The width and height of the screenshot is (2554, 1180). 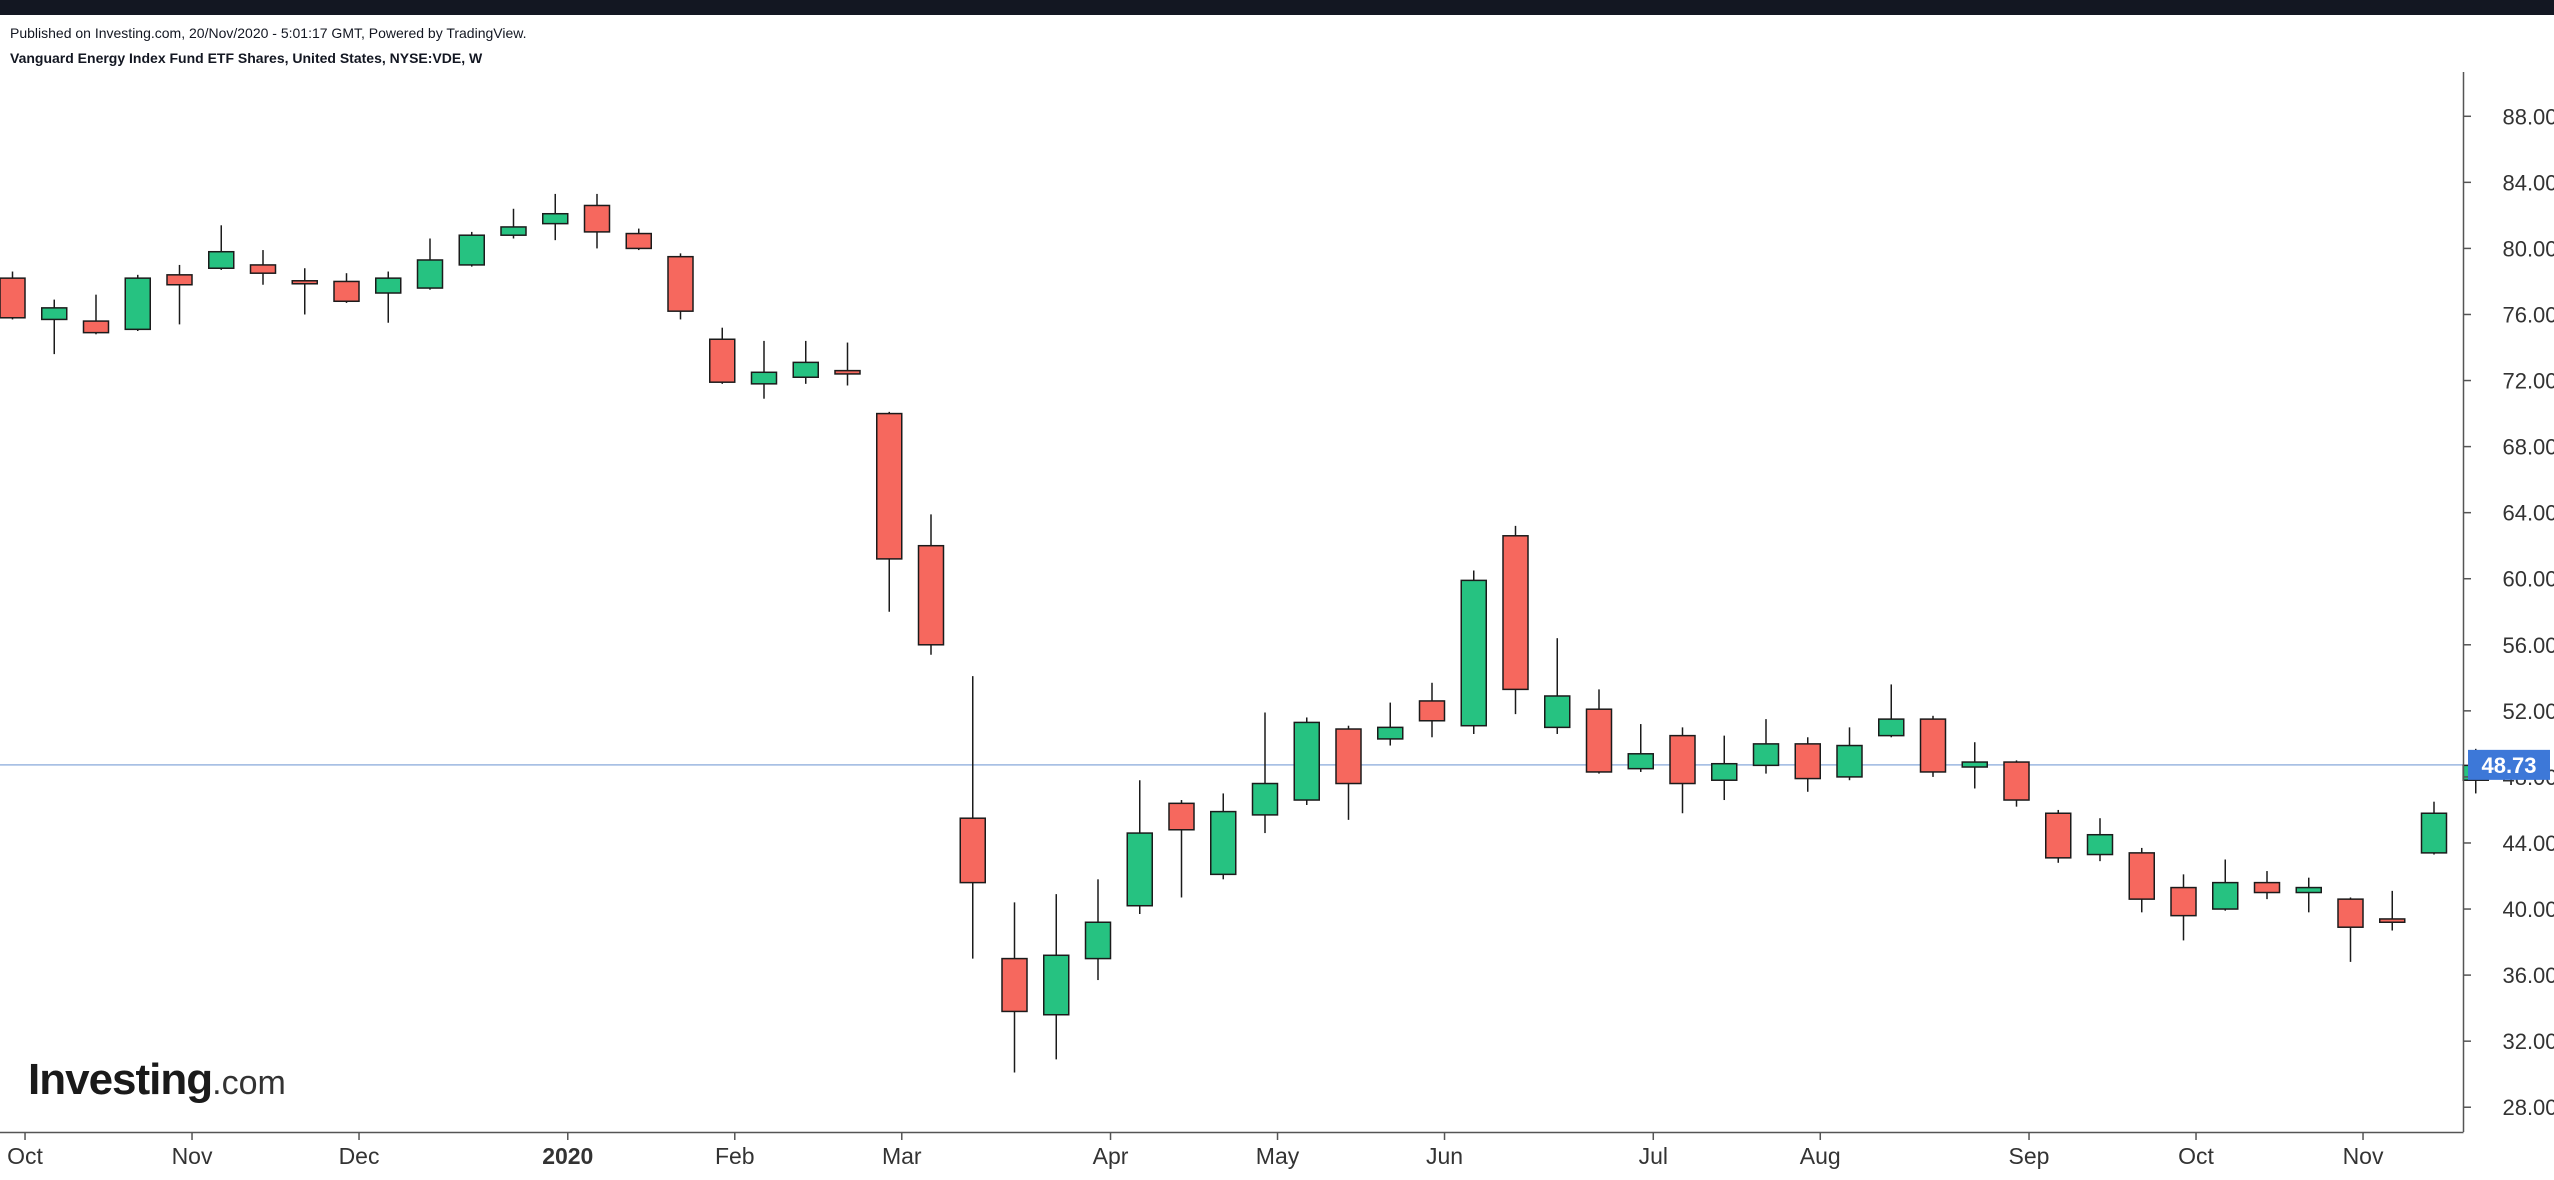 I want to click on y-tick-label: 32.00, so click(x=2528, y=1041).